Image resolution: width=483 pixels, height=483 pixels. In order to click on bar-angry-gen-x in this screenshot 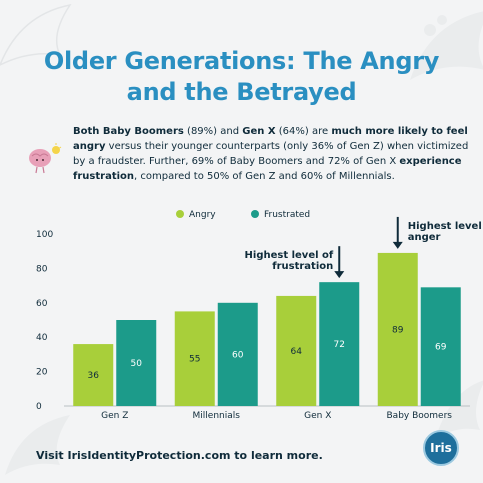, I will do `click(296, 350)`.